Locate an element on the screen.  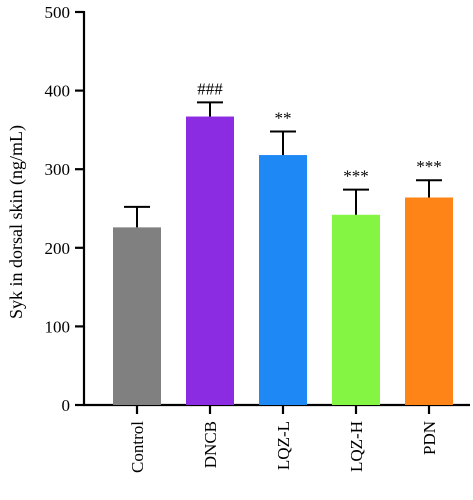
x-tick-label: LQZ-H is located at coordinates (356, 446).